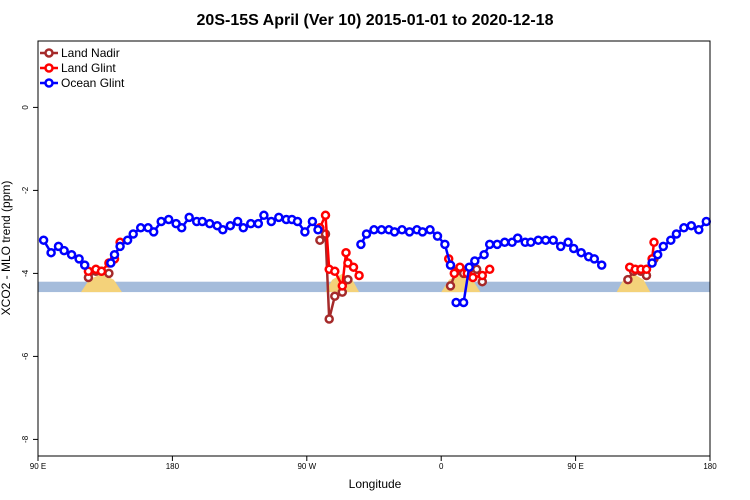  What do you see at coordinates (441, 466) in the screenshot?
I see `x-tick-label: 0` at bounding box center [441, 466].